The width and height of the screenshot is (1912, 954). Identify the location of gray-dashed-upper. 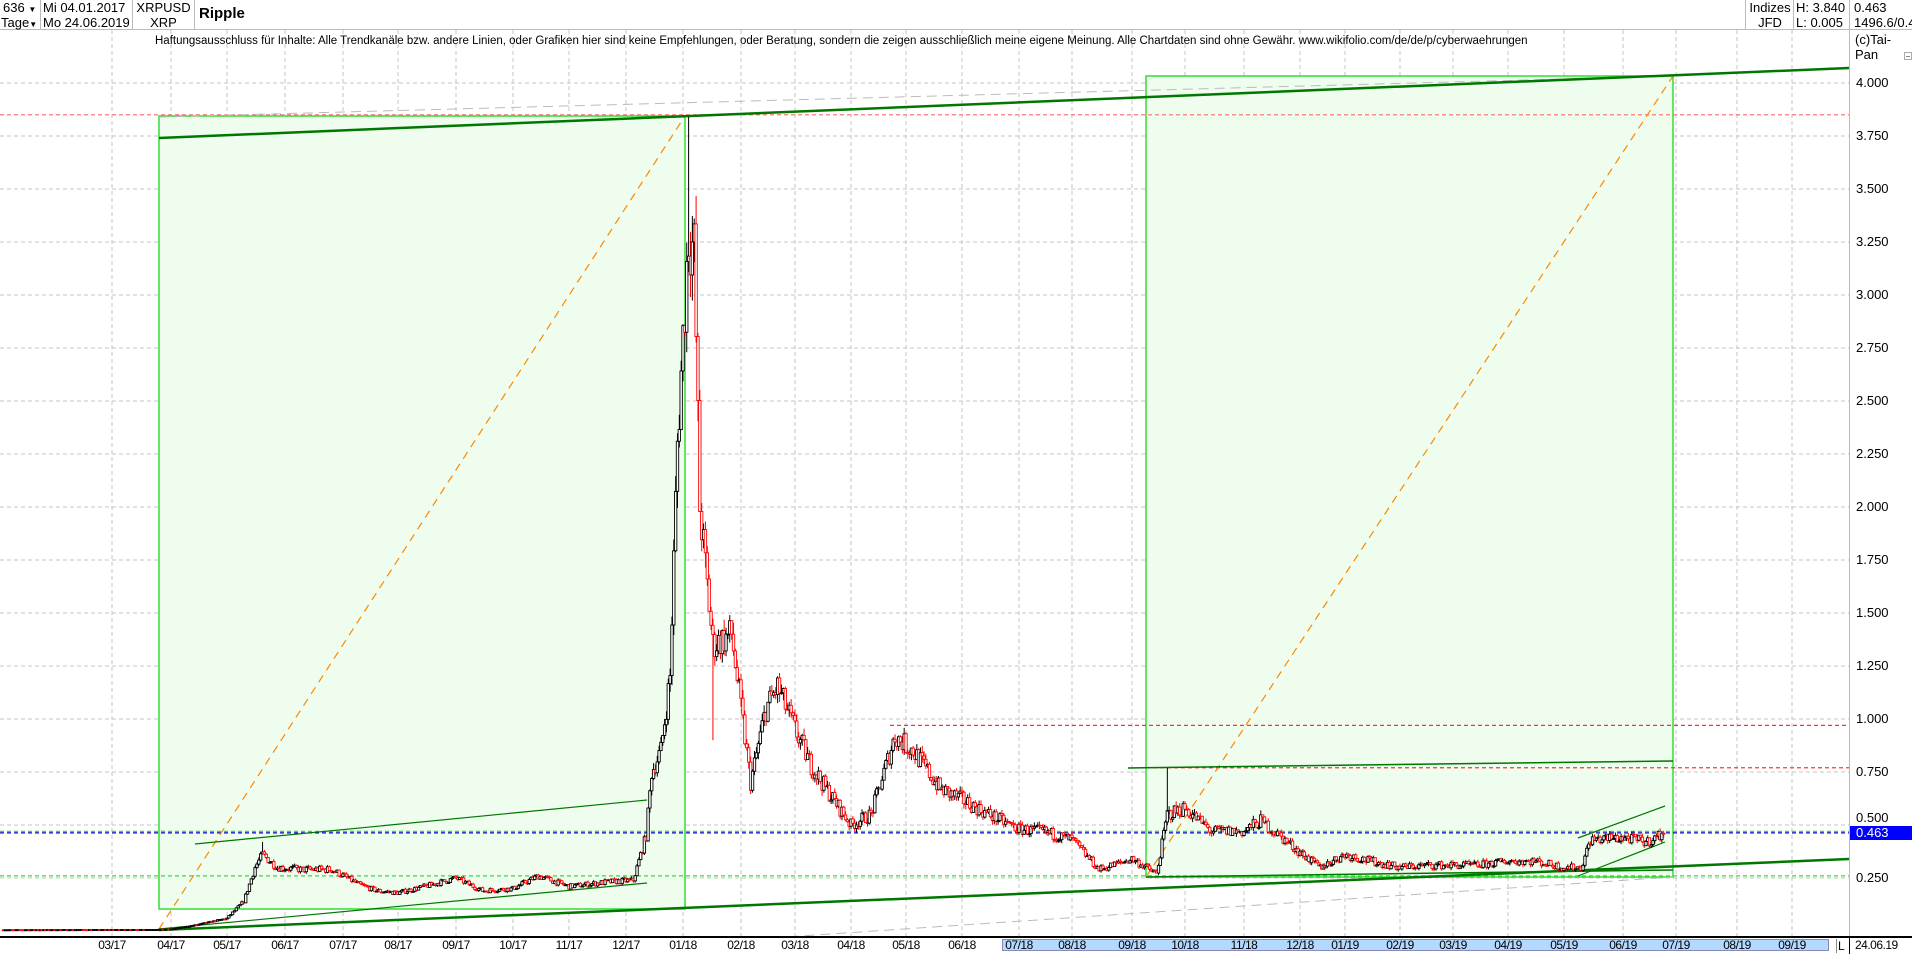
(916, 96).